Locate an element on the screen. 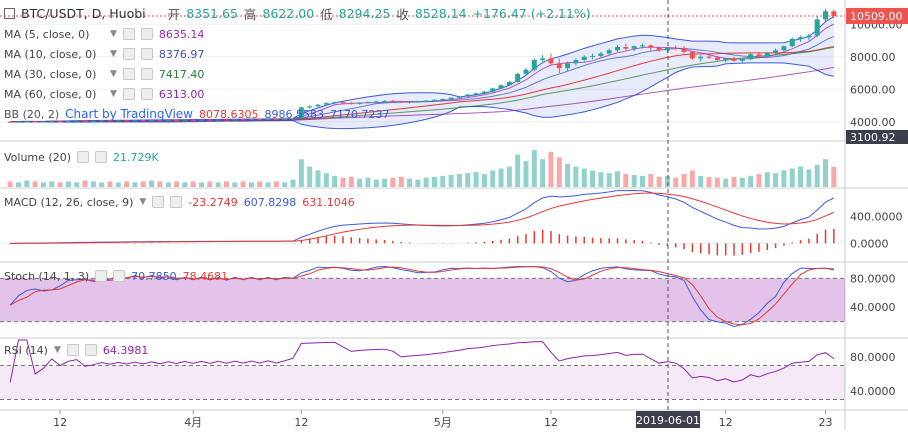  volume-legend: Volume (20) 21.729K is located at coordinates (81, 157).